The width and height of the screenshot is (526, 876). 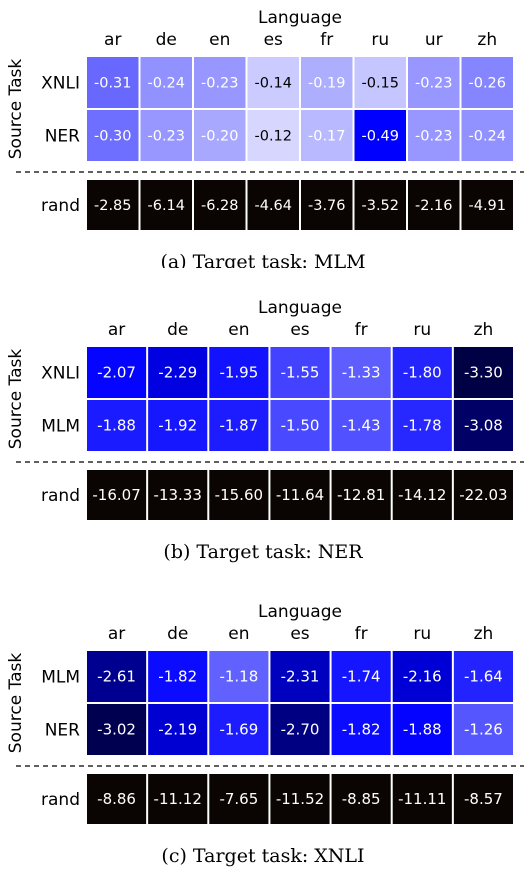 What do you see at coordinates (262, 259) in the screenshot?
I see `chart-caption: (a) Target task: MLM` at bounding box center [262, 259].